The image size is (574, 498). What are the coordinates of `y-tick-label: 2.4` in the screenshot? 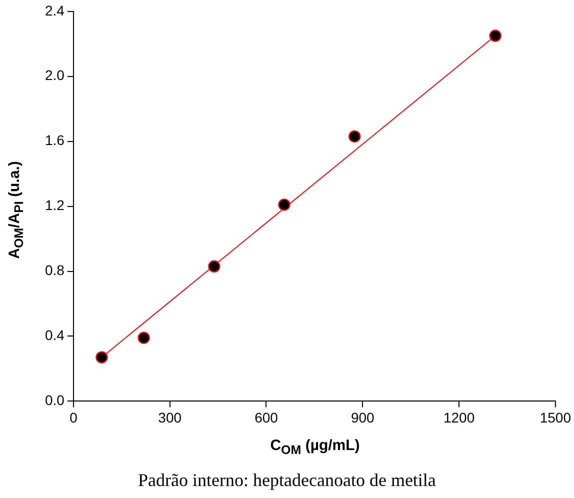 It's located at (54, 10).